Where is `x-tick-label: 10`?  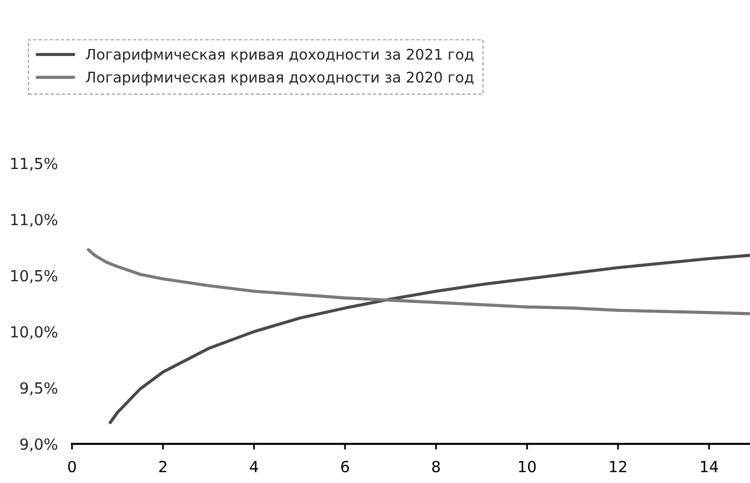
x-tick-label: 10 is located at coordinates (527, 466).